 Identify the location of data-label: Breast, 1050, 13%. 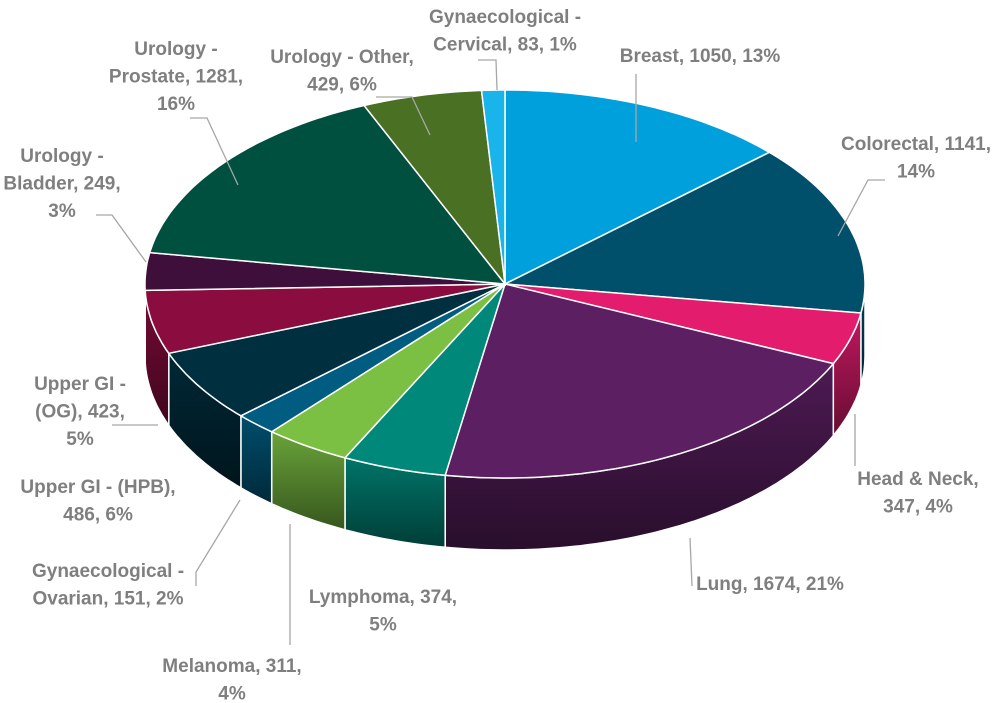
(700, 56).